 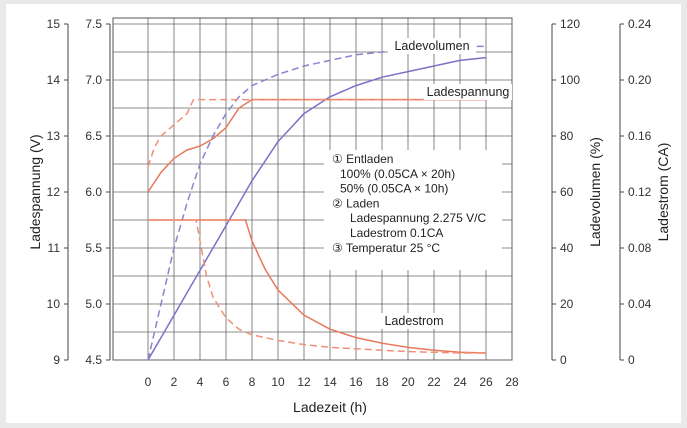 I want to click on label-ladestrom: Ladestrom, so click(x=413, y=321).